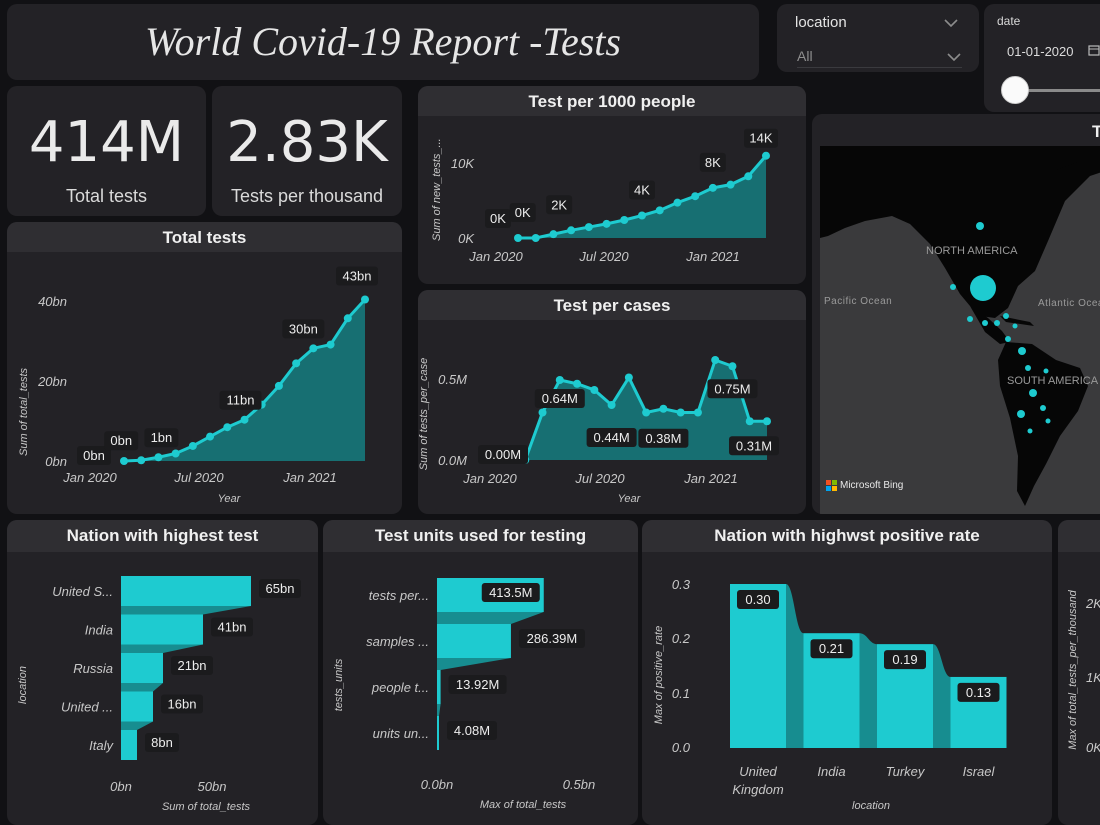 This screenshot has height=825, width=1100. I want to click on calendar-icon, so click(1094, 50).